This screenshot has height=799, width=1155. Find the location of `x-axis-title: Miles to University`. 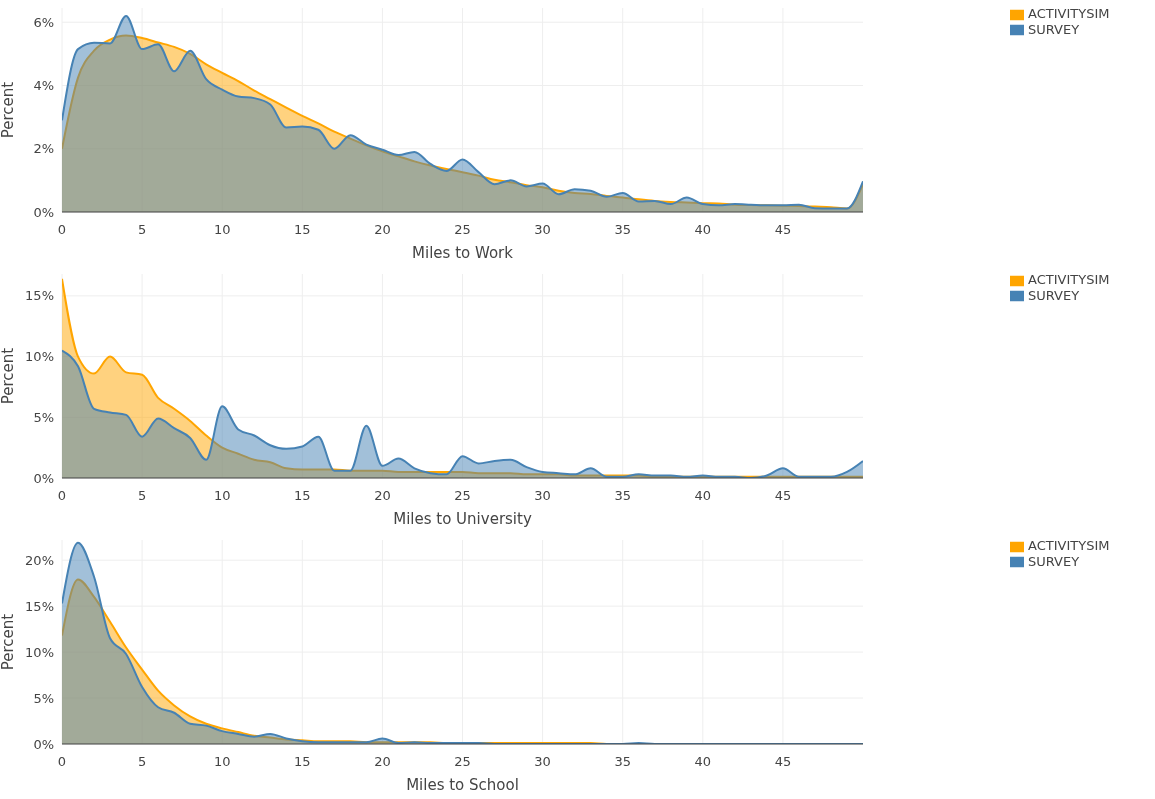

x-axis-title: Miles to University is located at coordinates (462, 519).